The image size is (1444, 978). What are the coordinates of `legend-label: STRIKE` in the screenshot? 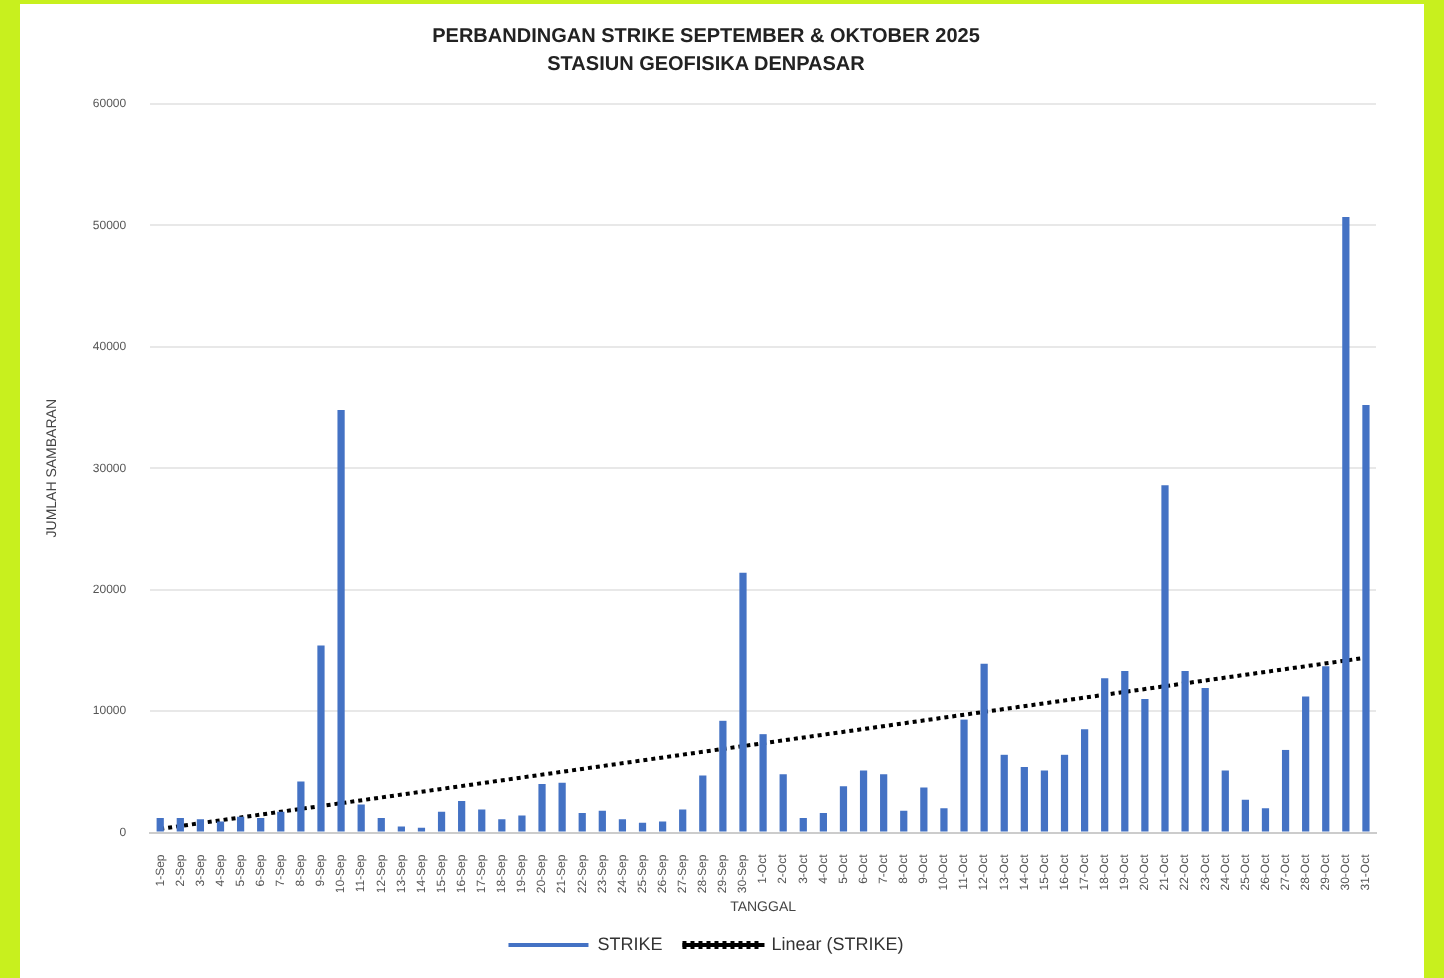 It's located at (630, 943).